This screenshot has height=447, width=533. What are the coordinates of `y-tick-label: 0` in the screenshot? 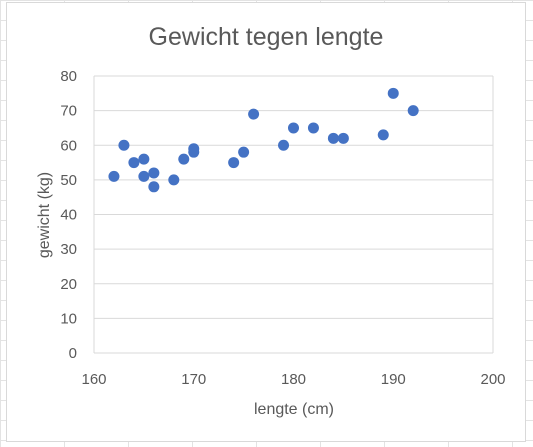 It's located at (73, 353).